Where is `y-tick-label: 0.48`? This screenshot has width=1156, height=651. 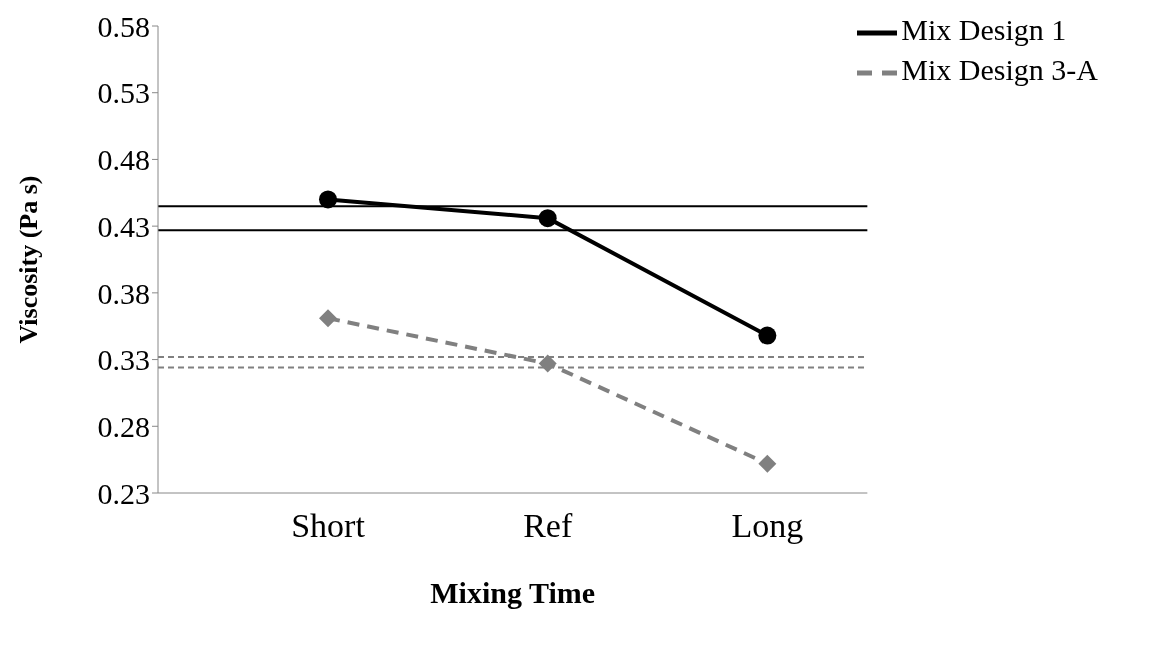 y-tick-label: 0.48 is located at coordinates (123, 160).